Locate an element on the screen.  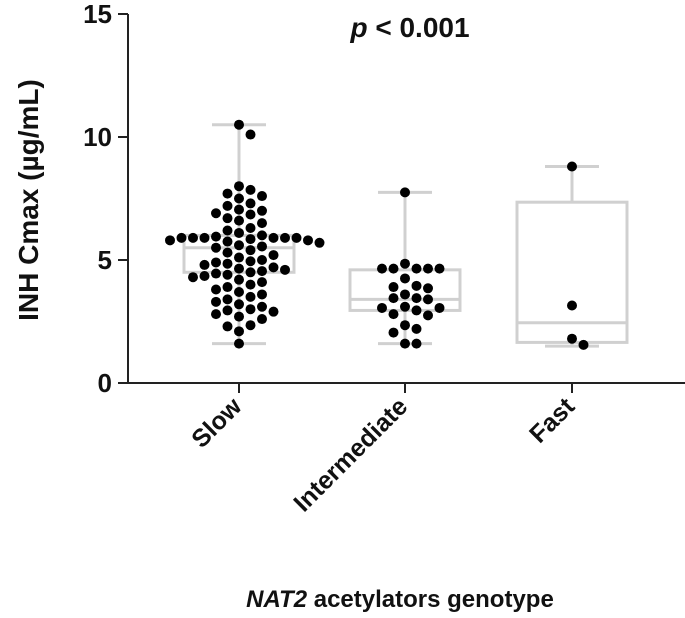
x-axis-ticks: Slow Intermediate Fast is located at coordinates (383, 450).